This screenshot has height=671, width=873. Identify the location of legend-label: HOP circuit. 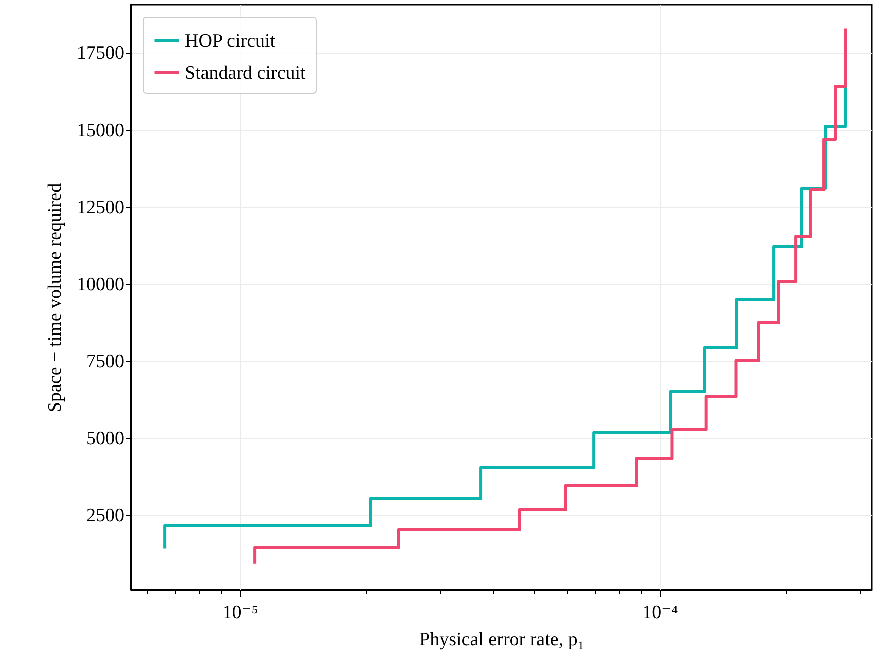
(230, 41).